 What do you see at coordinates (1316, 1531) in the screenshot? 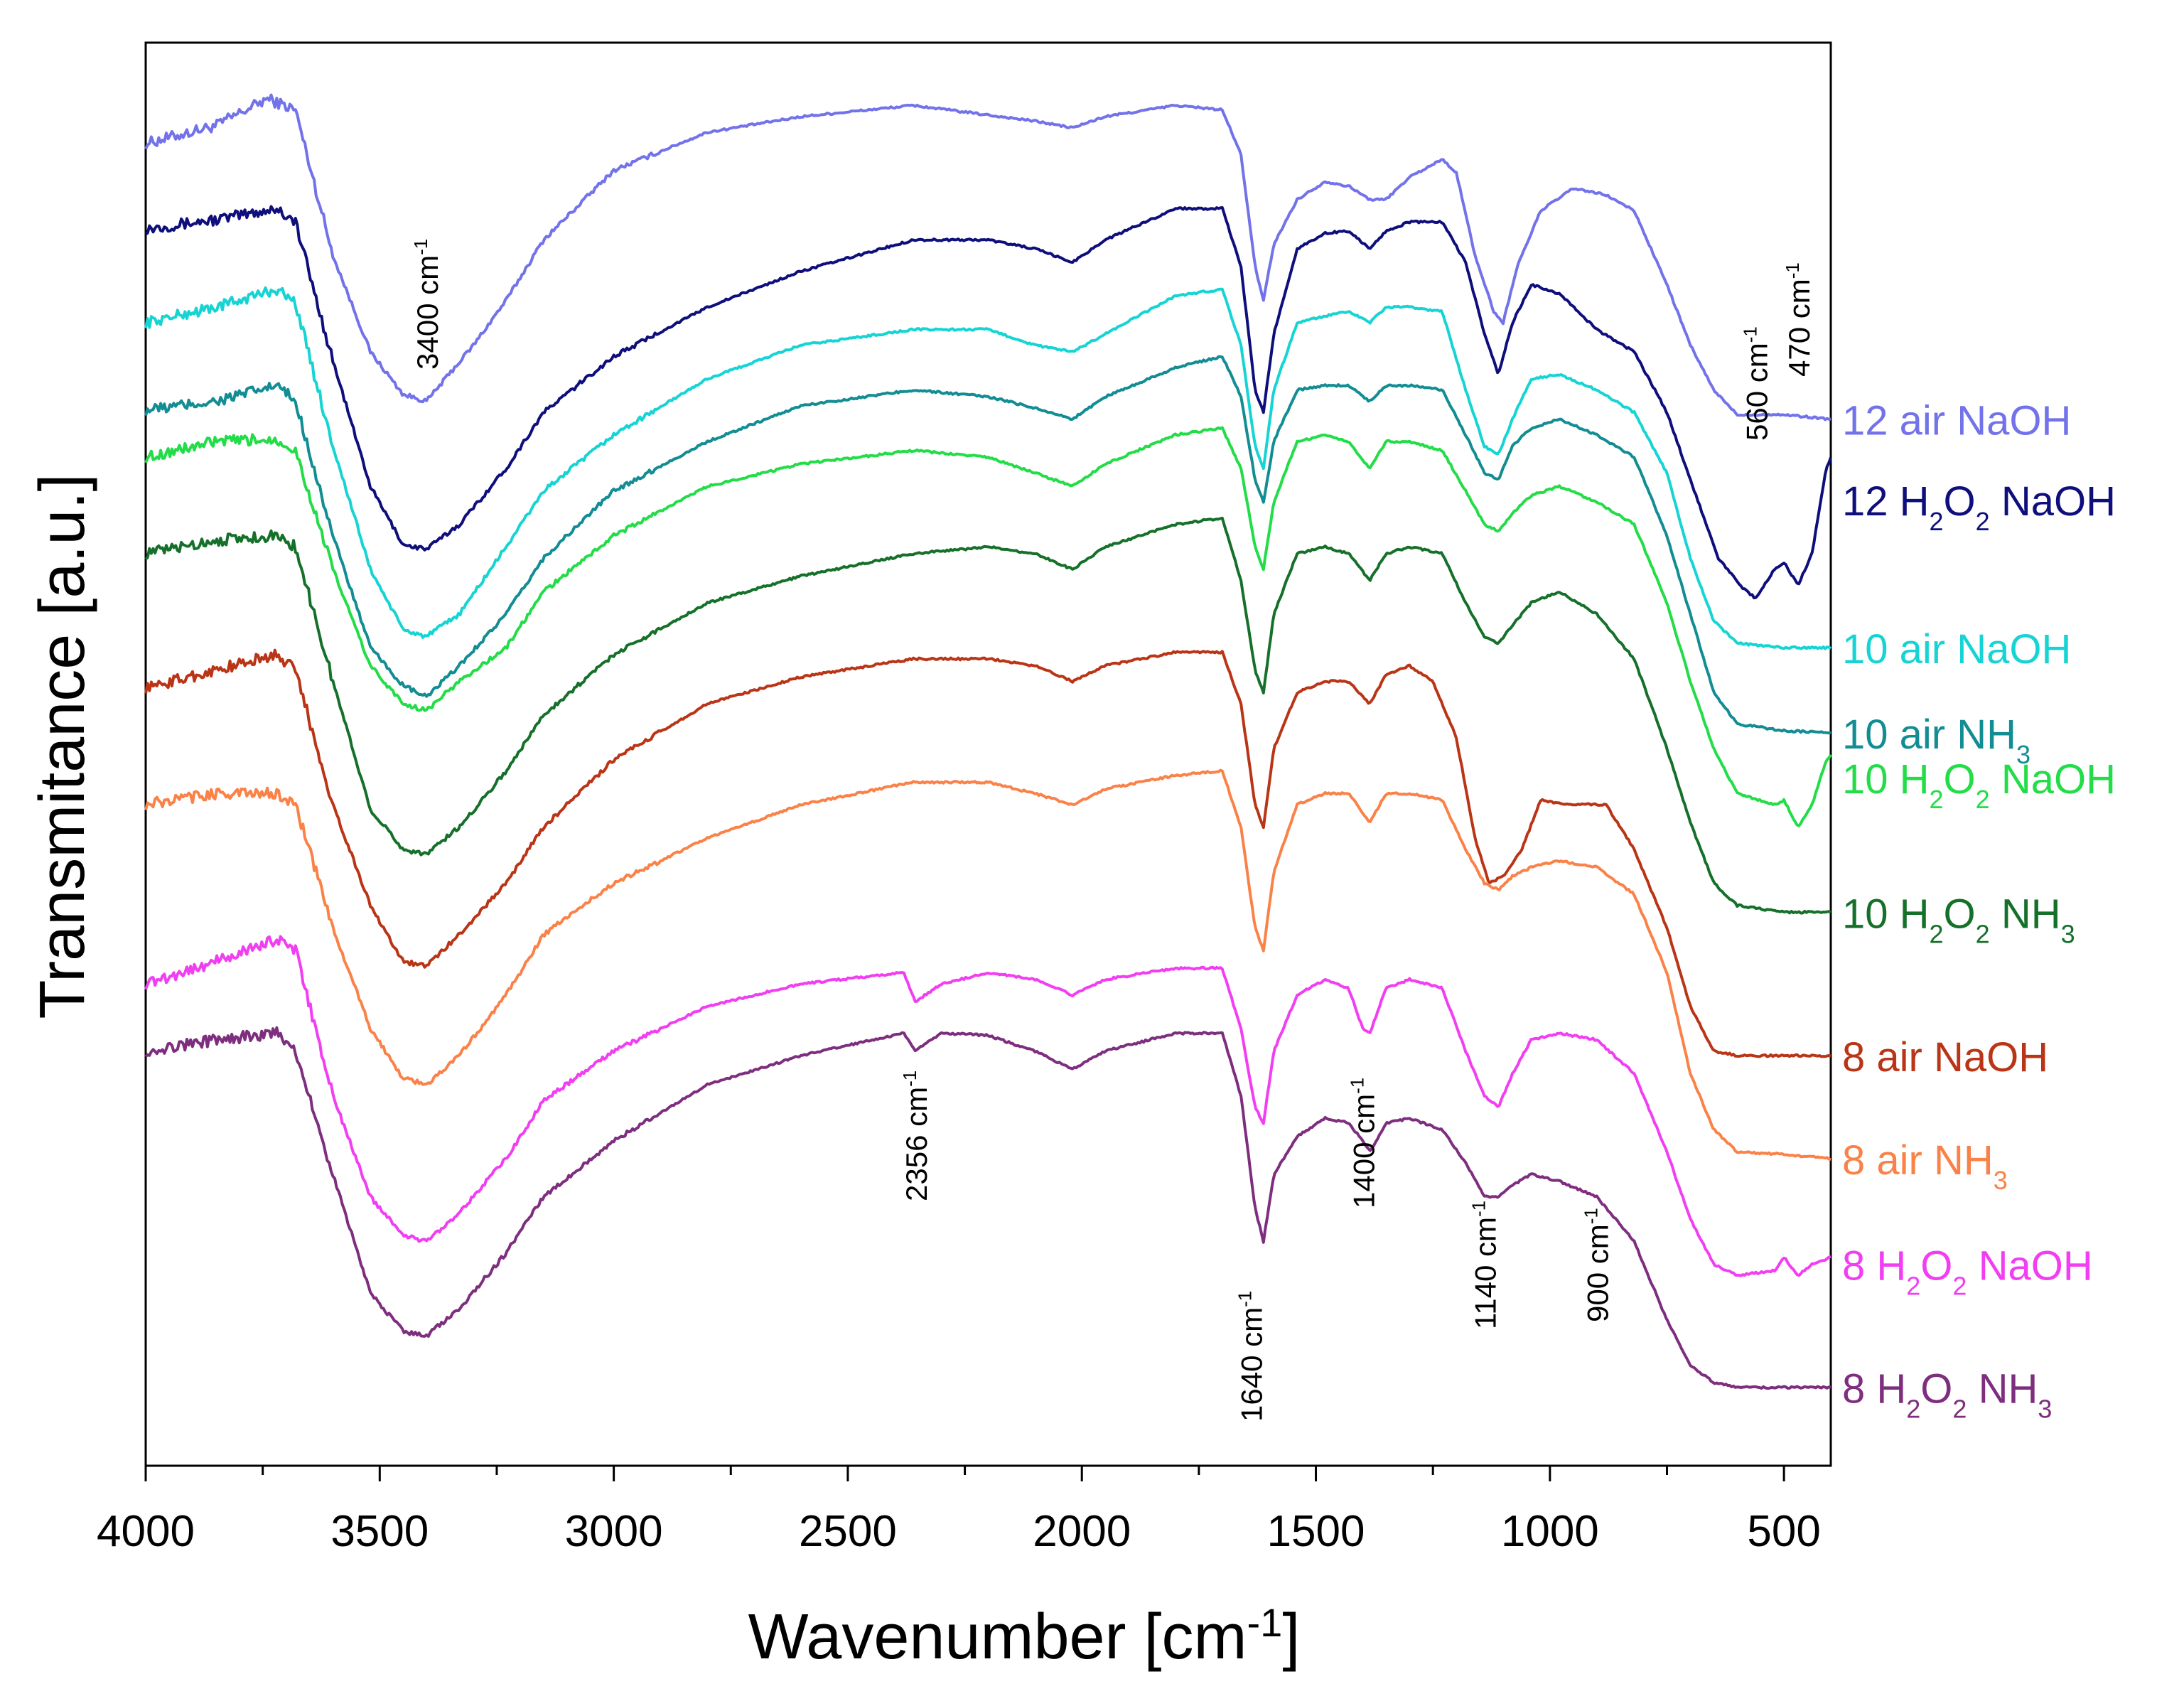
I see `x-tick-label: 1500` at bounding box center [1316, 1531].